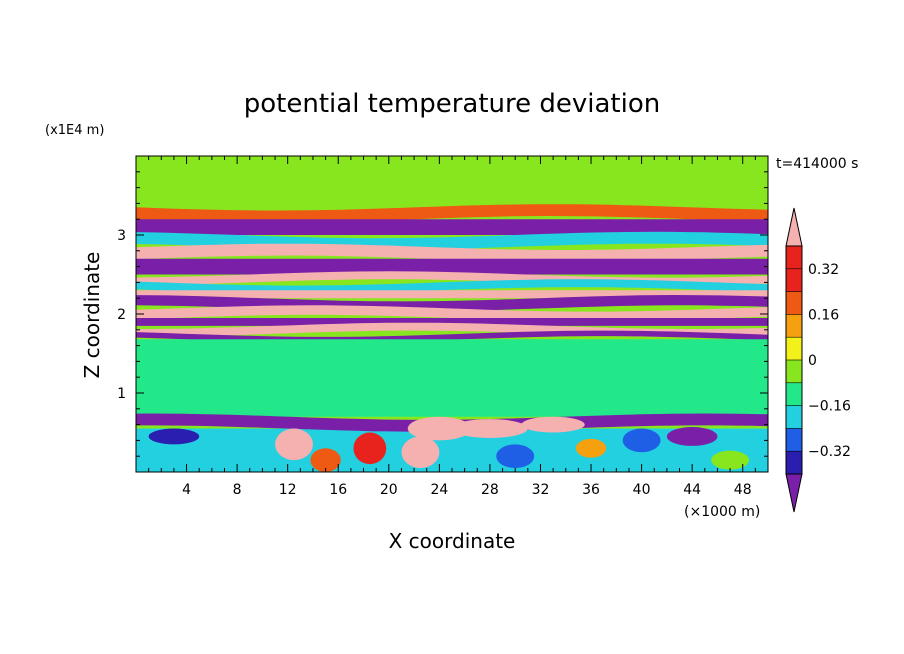 This screenshot has height=654, width=904. Describe the element at coordinates (829, 452) in the screenshot. I see `colorbar-tick-label: −0.32` at that location.